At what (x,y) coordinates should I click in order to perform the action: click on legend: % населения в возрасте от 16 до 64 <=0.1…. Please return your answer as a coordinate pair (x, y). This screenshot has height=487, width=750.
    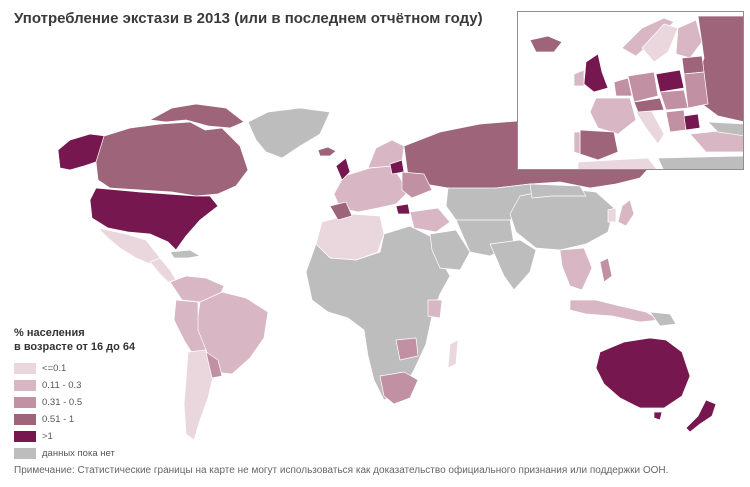
    Looking at the image, I should click on (114, 394).